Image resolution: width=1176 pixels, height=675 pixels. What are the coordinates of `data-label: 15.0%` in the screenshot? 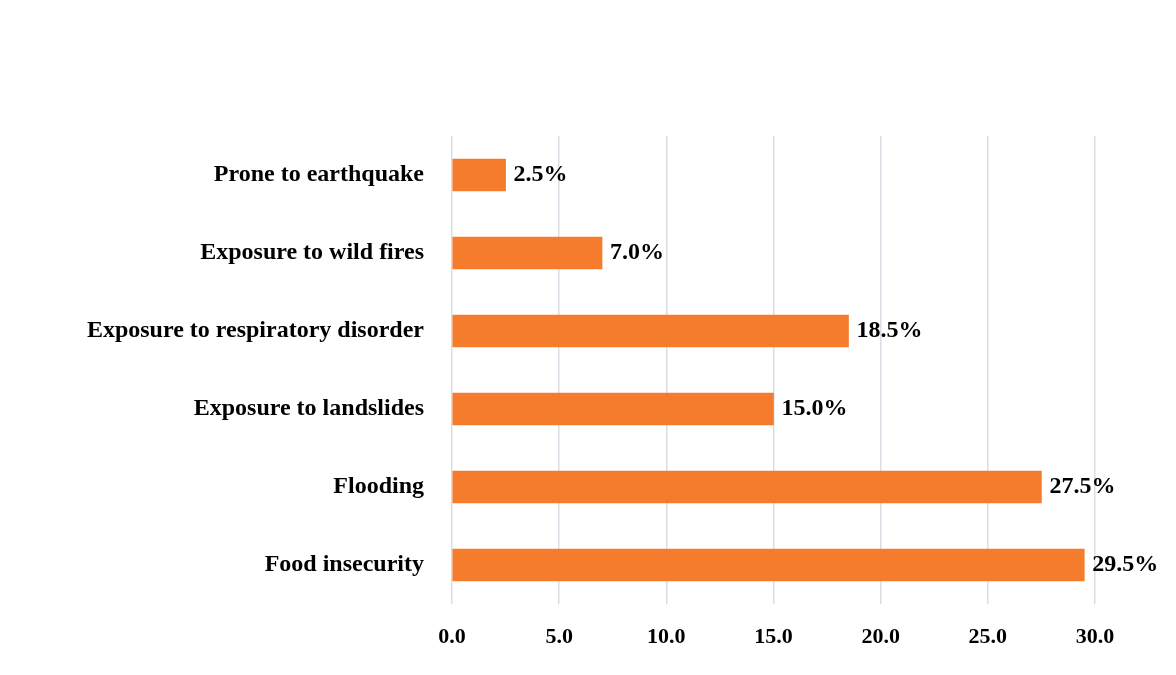 It's located at (814, 407).